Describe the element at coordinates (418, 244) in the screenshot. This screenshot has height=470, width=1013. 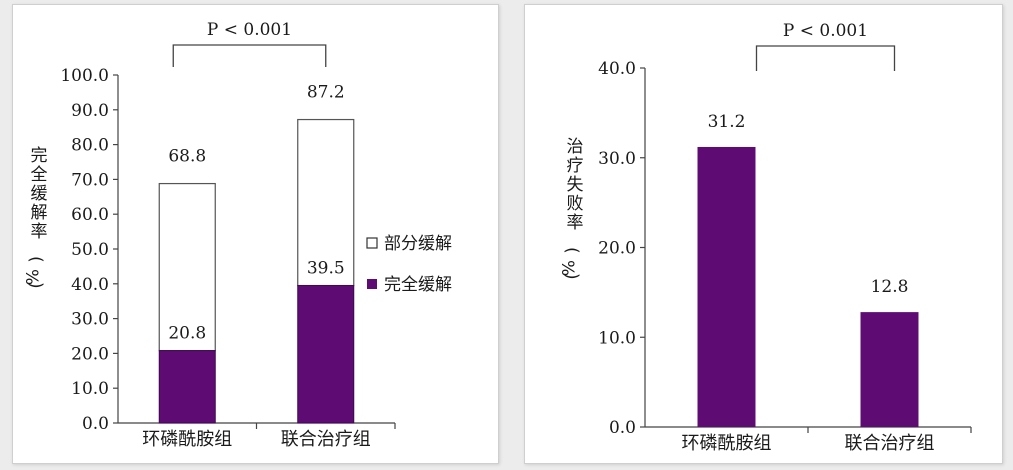
I see `legend-label-partial: 部分缓解` at that location.